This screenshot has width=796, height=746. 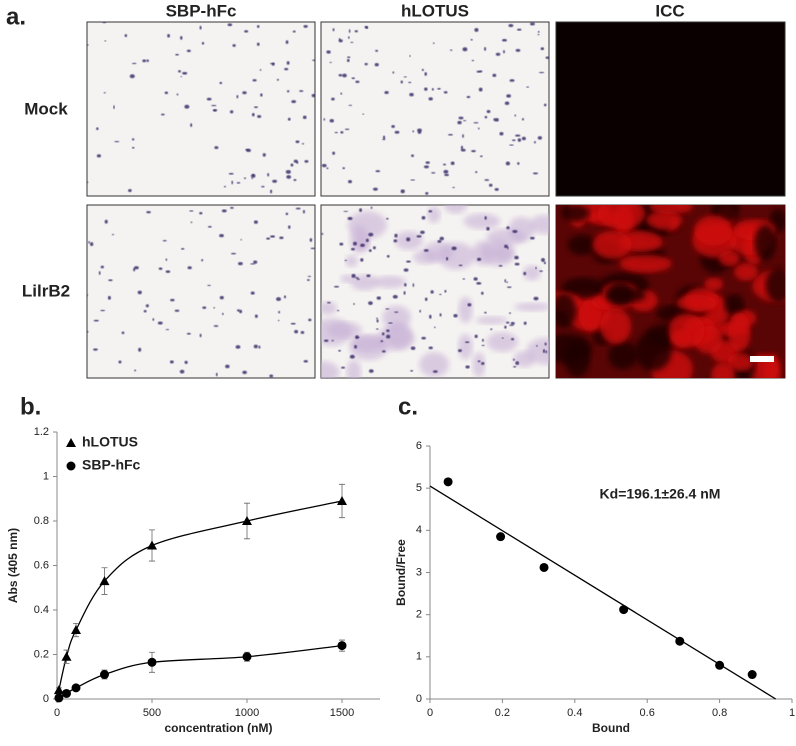 I want to click on panel-label: c., so click(x=408, y=406).